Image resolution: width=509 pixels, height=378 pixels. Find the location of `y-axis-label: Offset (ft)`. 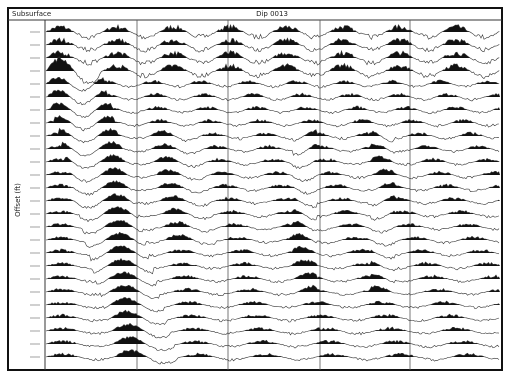

y-axis-label: Offset (ft) is located at coordinates (18, 200).